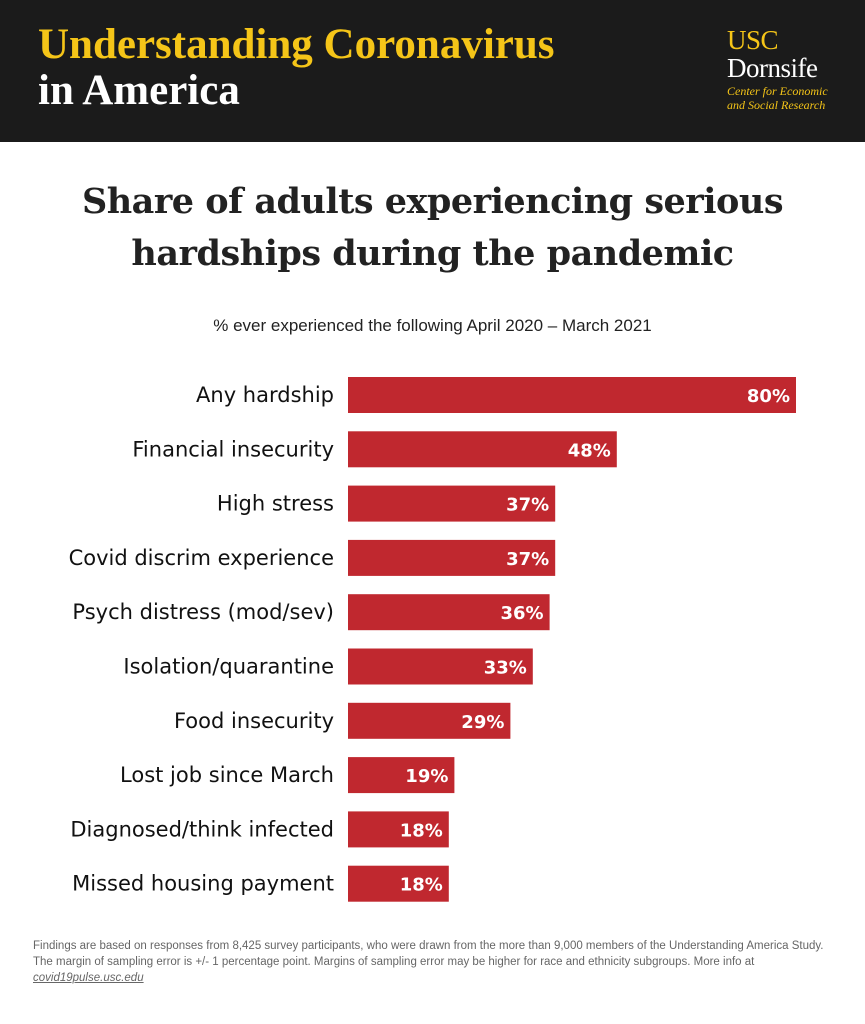 The image size is (865, 1024). What do you see at coordinates (432, 253) in the screenshot?
I see `chart-title-line2: hardships during the pandemic` at bounding box center [432, 253].